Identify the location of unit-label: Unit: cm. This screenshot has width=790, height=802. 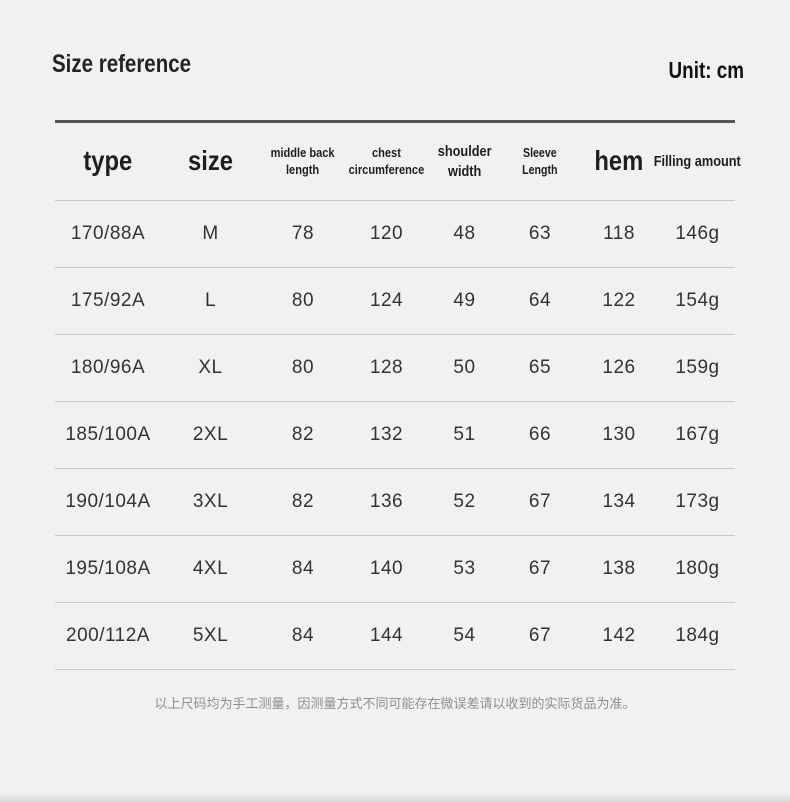
(698, 70).